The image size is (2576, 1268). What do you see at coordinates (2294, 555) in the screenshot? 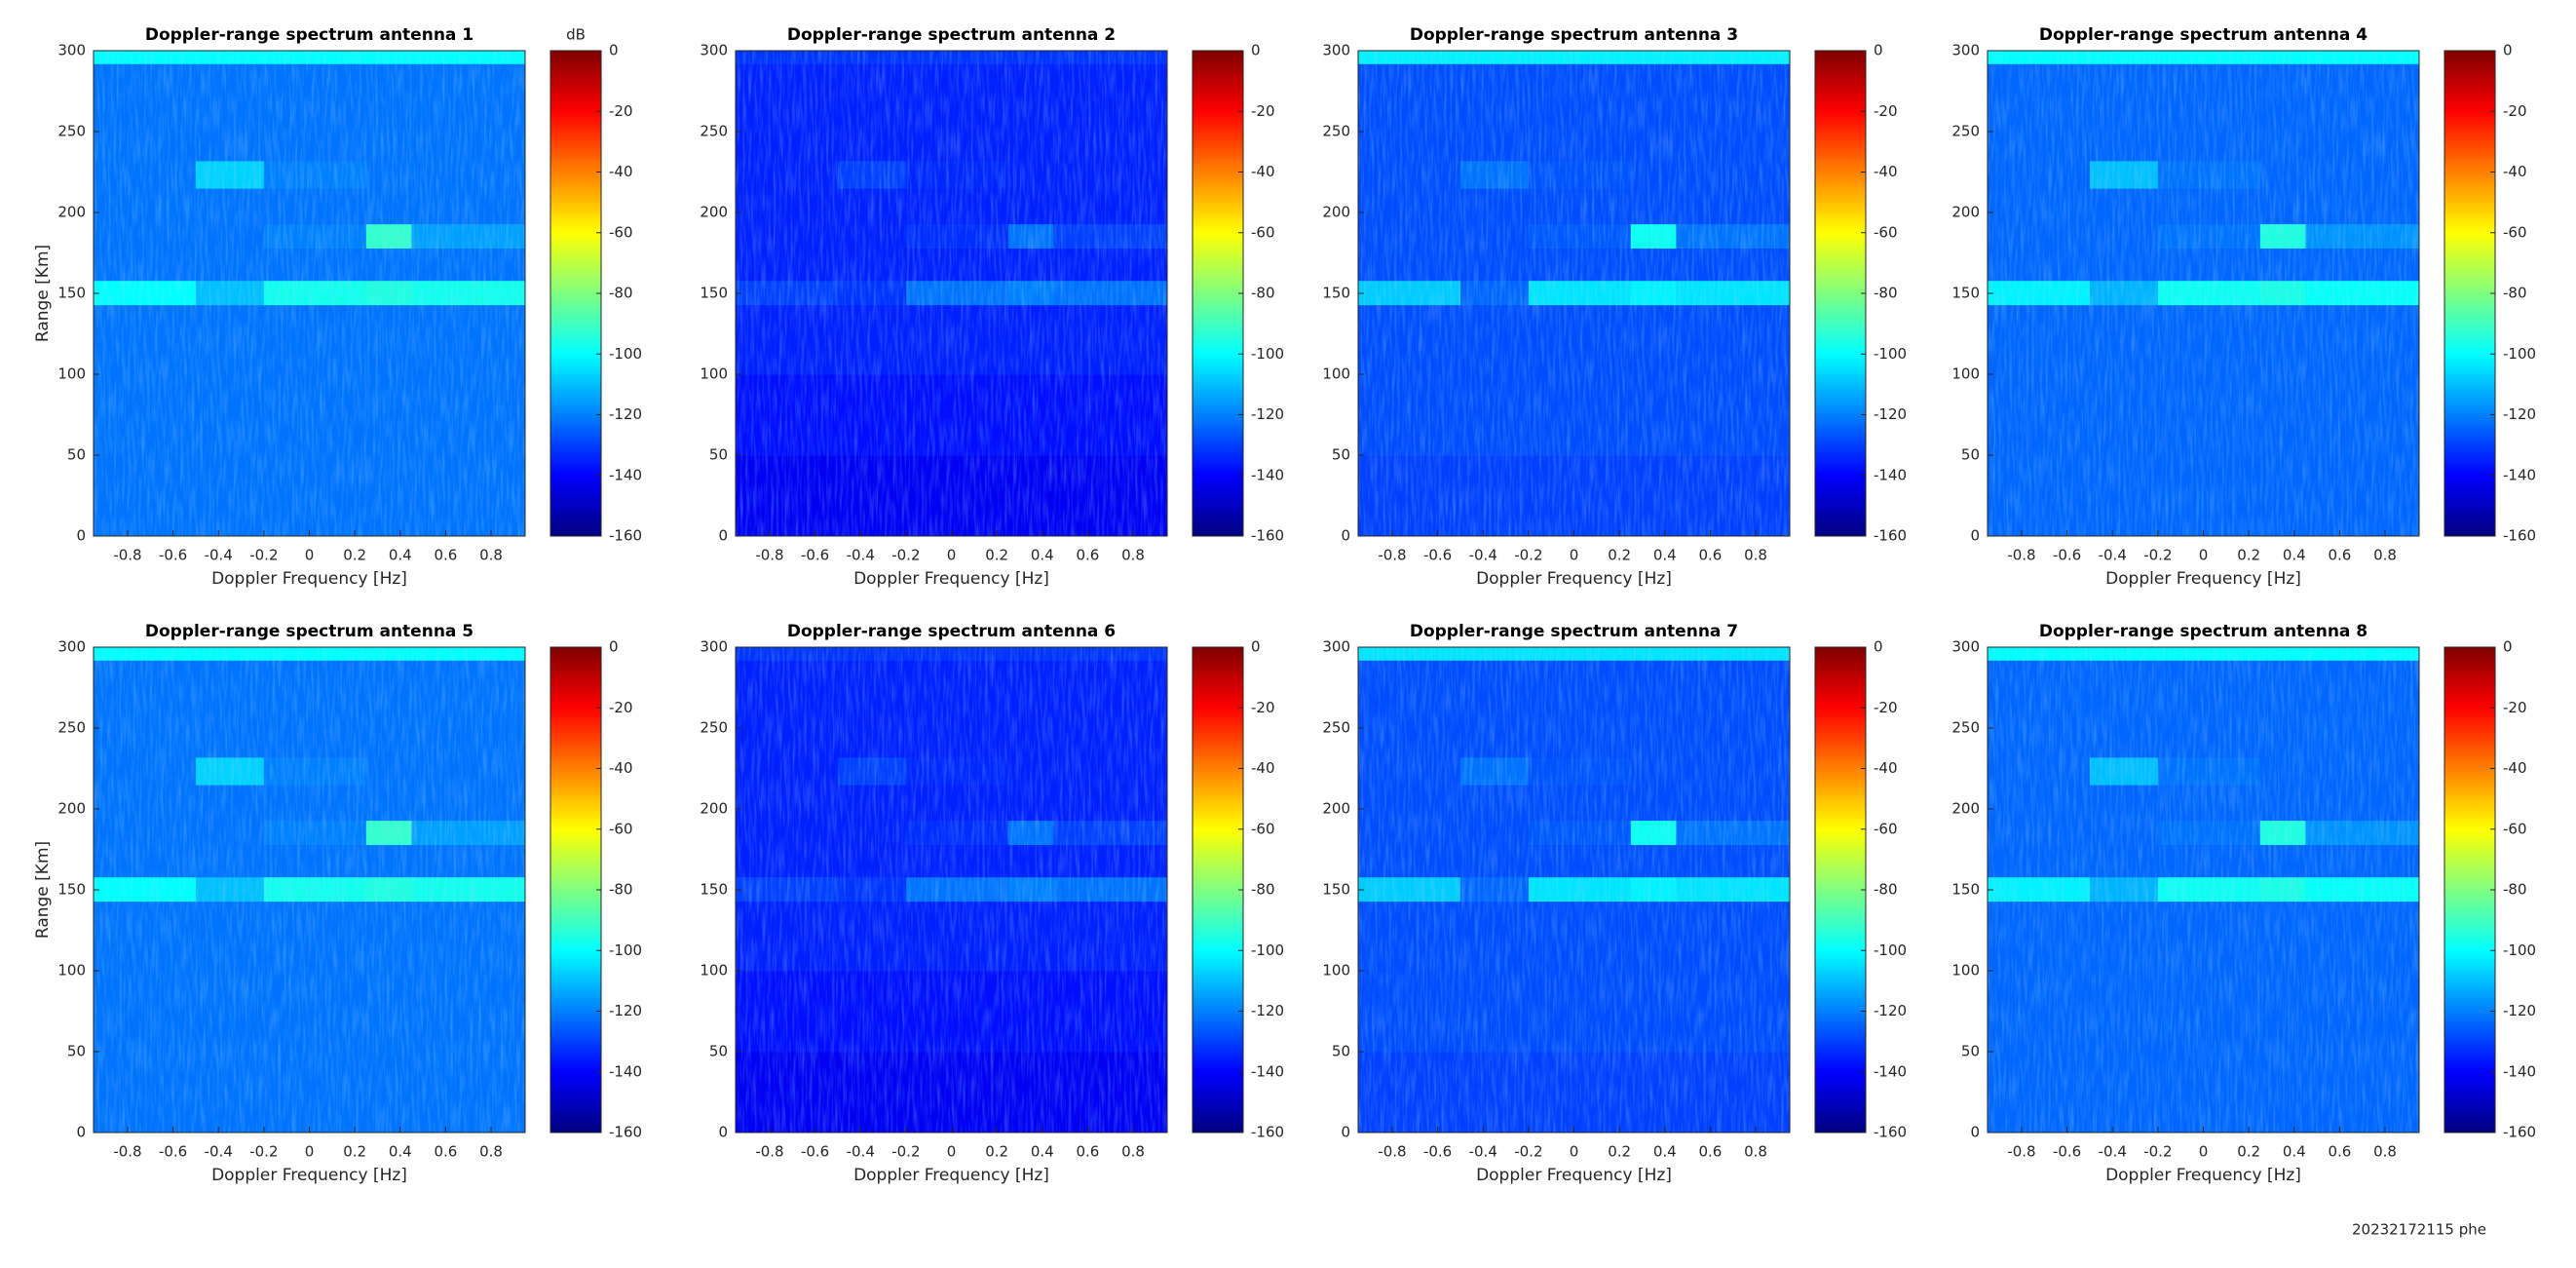
I see `x-tick-label: 0.4` at bounding box center [2294, 555].